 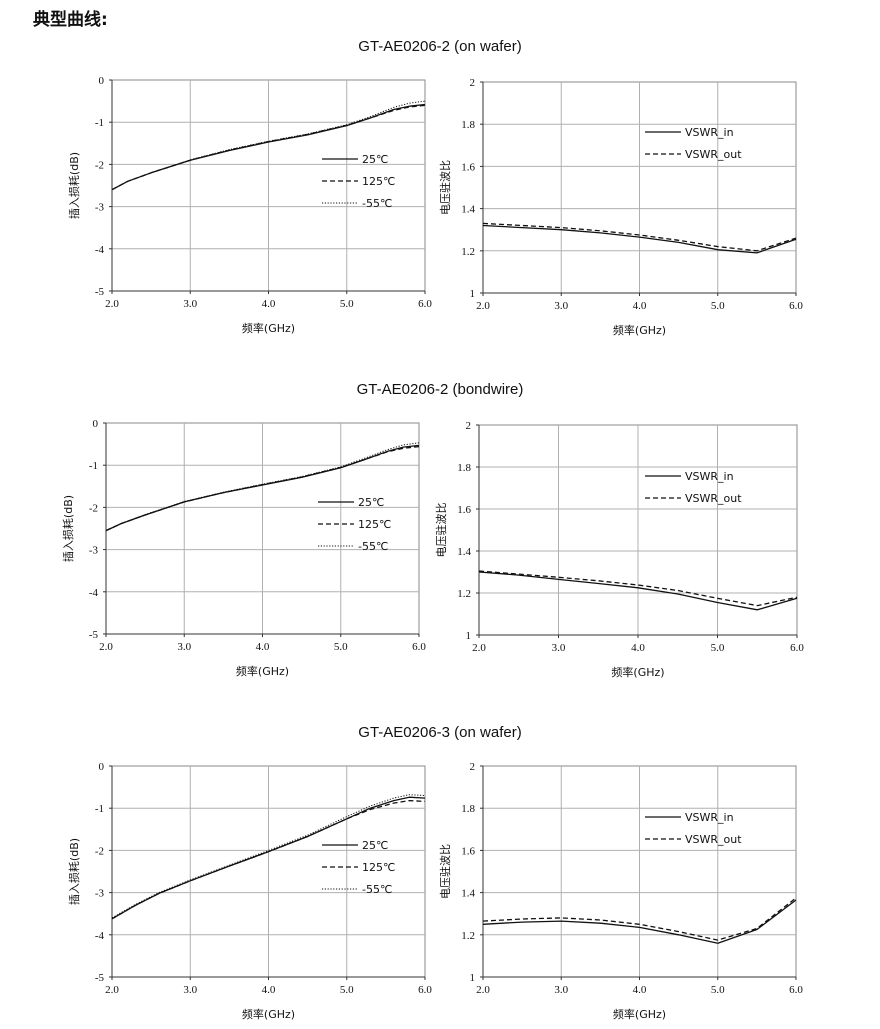 I want to click on page-heading: 典型曲线:, so click(x=70, y=20).